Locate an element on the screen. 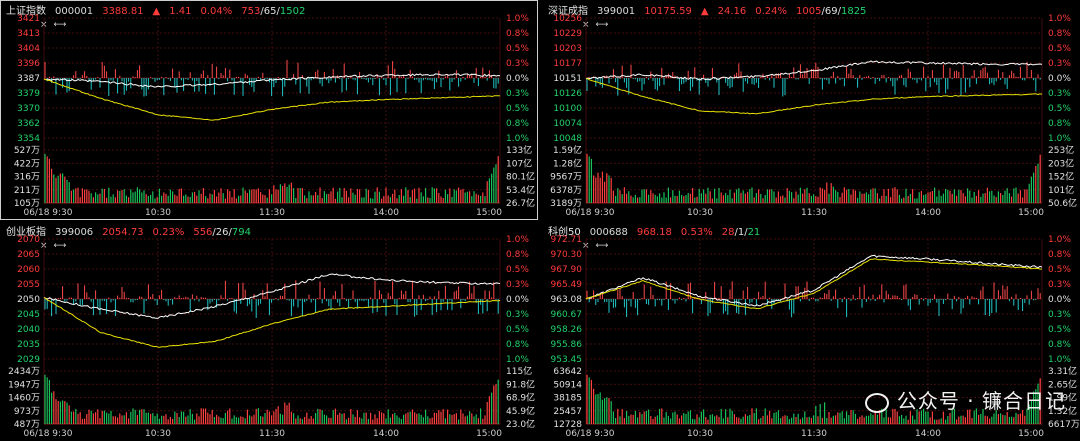  index-change-percent: 0.53% is located at coordinates (696, 232).